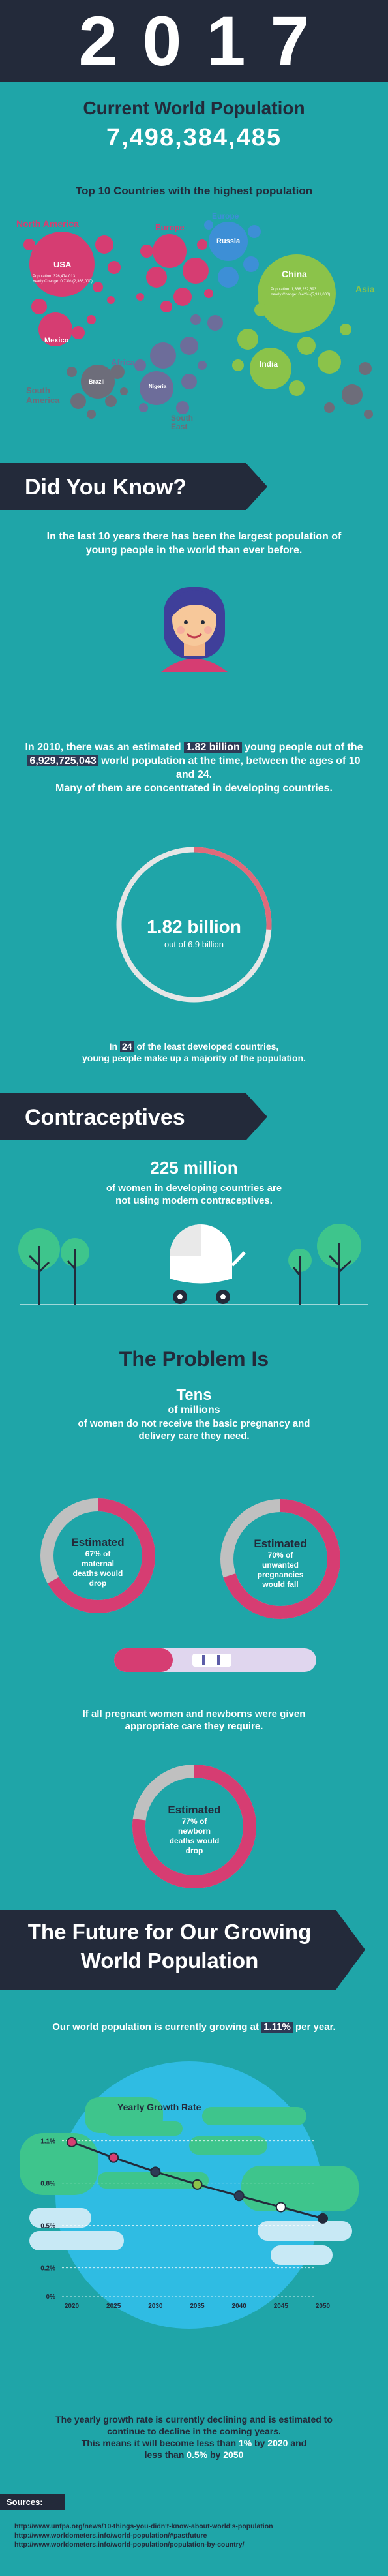 This screenshot has height=2576, width=388. What do you see at coordinates (98, 392) in the screenshot?
I see `south-america-cluster` at bounding box center [98, 392].